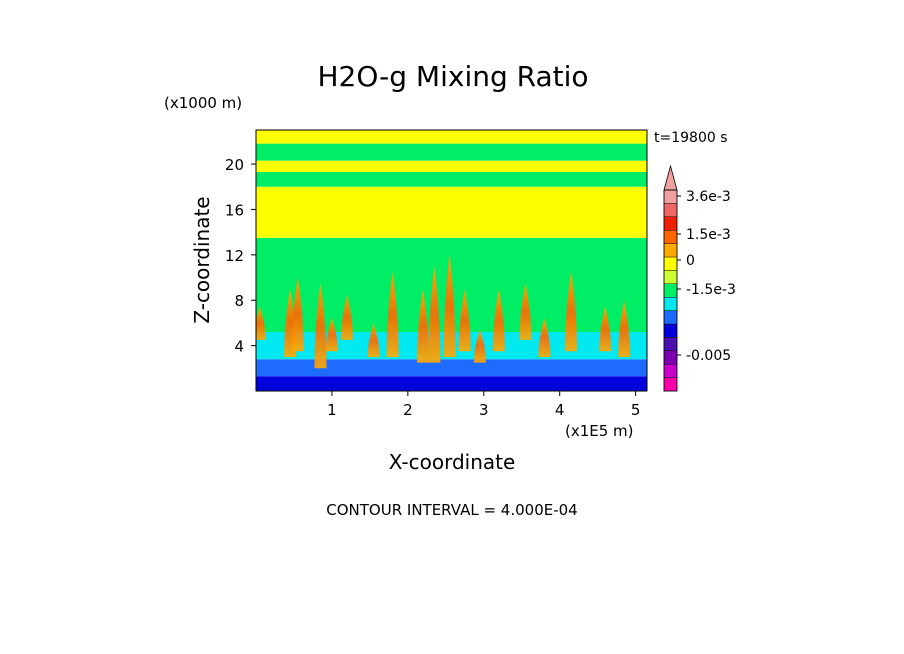 The height and width of the screenshot is (654, 904). Describe the element at coordinates (202, 259) in the screenshot. I see `y-axis-label: Z-coordinate` at that location.